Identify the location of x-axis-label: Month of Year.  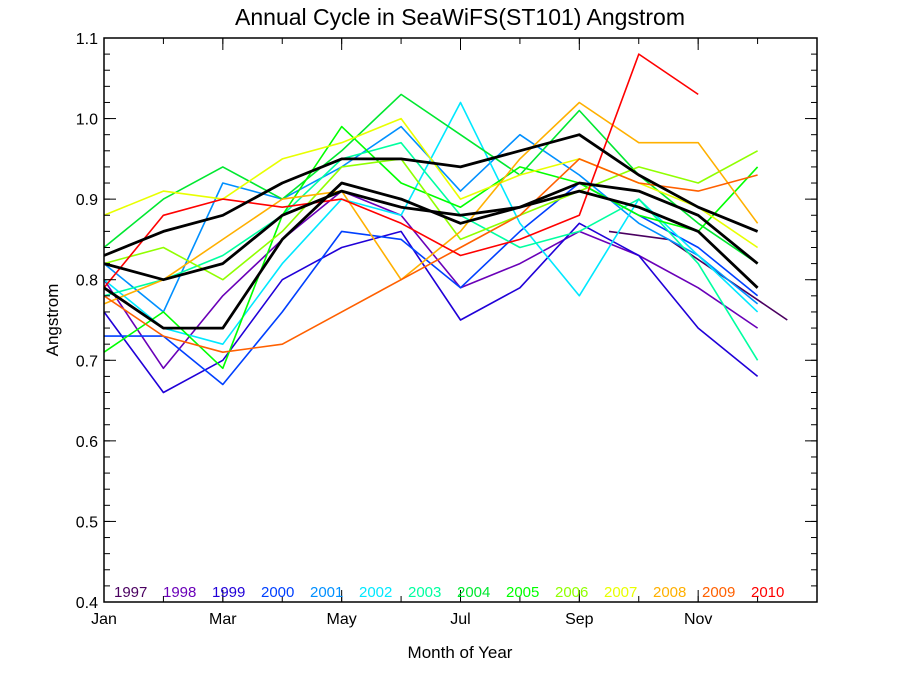
(460, 652).